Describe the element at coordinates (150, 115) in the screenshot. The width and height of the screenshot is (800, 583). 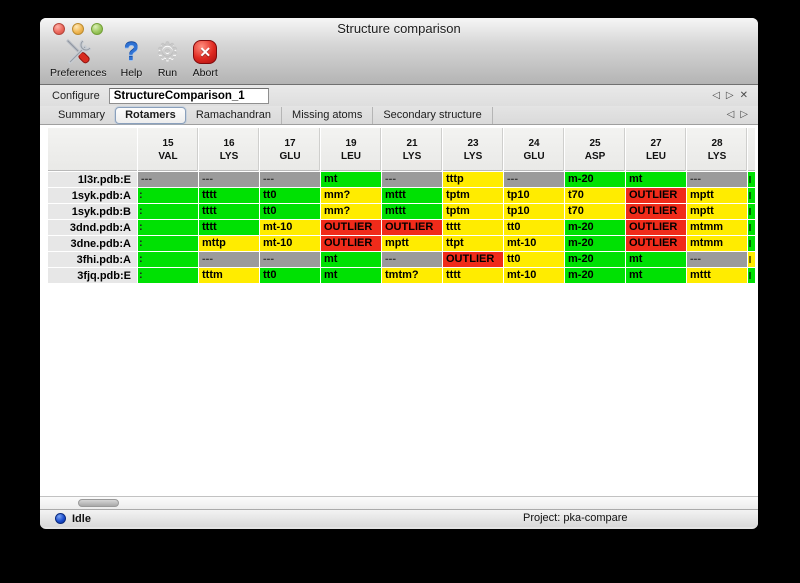
I see `tab-rotamers: Rotamers` at that location.